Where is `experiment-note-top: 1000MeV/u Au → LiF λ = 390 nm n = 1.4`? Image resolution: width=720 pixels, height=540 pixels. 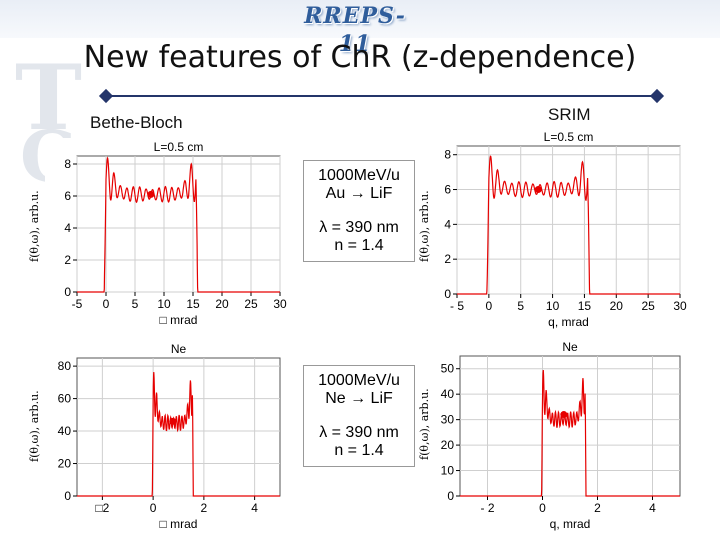 experiment-note-top: 1000MeV/u Au → LiF λ = 390 nm n = 1.4 is located at coordinates (359, 211).